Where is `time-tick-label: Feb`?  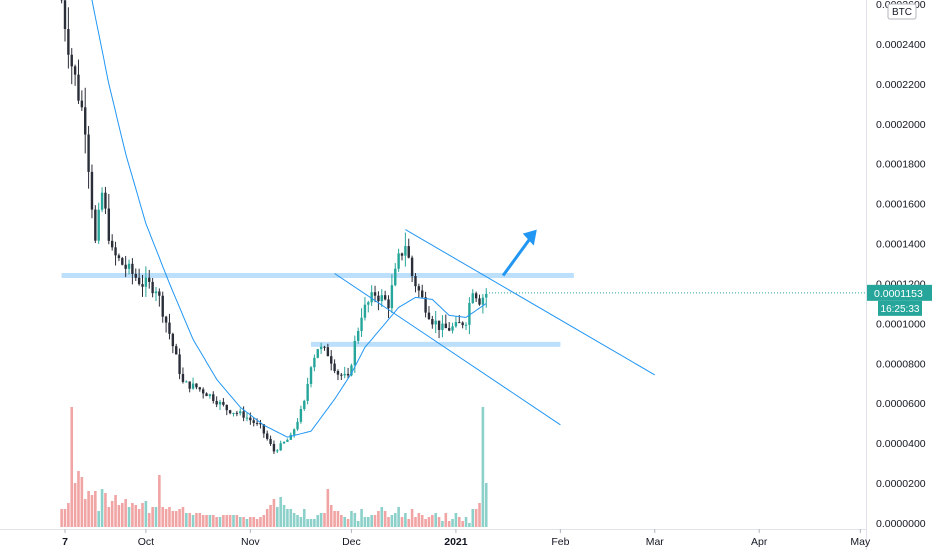
time-tick-label: Feb is located at coordinates (560, 542).